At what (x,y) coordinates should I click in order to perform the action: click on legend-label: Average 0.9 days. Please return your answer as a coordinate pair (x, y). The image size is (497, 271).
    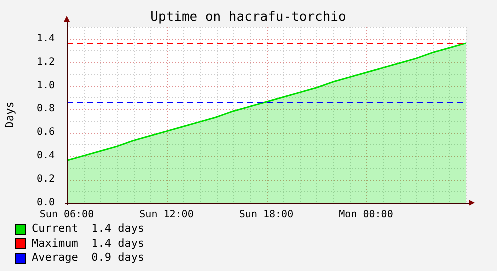
    Looking at the image, I should click on (88, 258).